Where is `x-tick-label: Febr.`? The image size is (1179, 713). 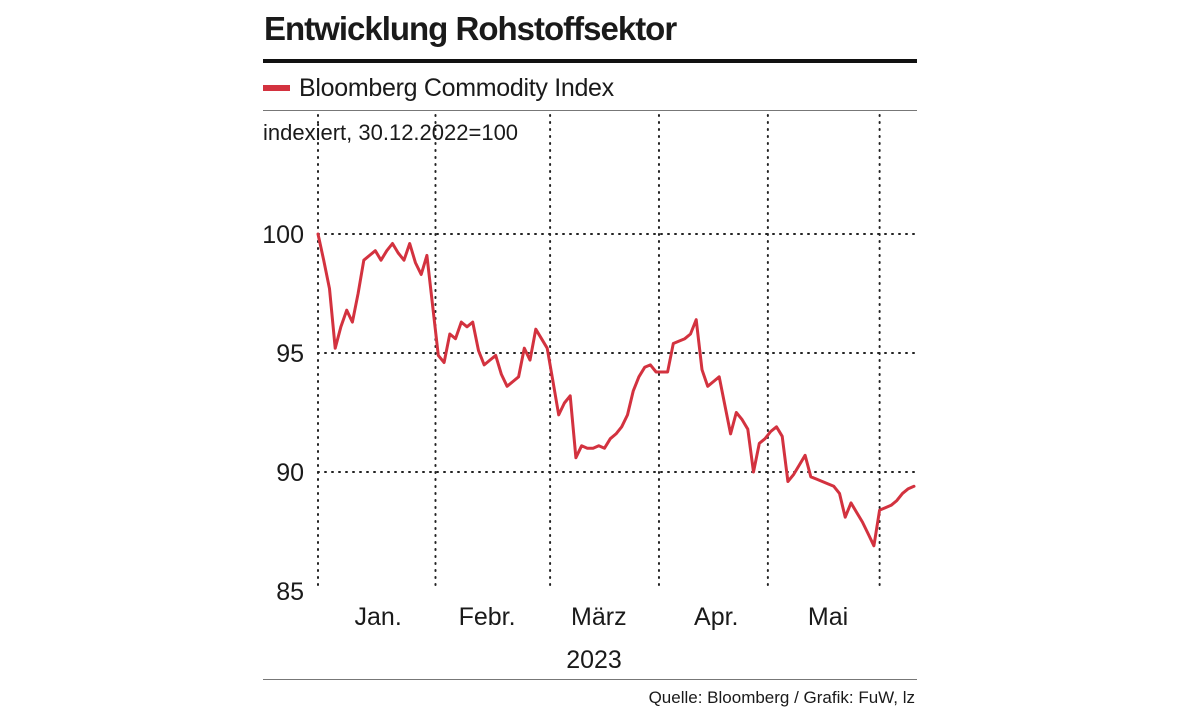 x-tick-label: Febr. is located at coordinates (487, 617).